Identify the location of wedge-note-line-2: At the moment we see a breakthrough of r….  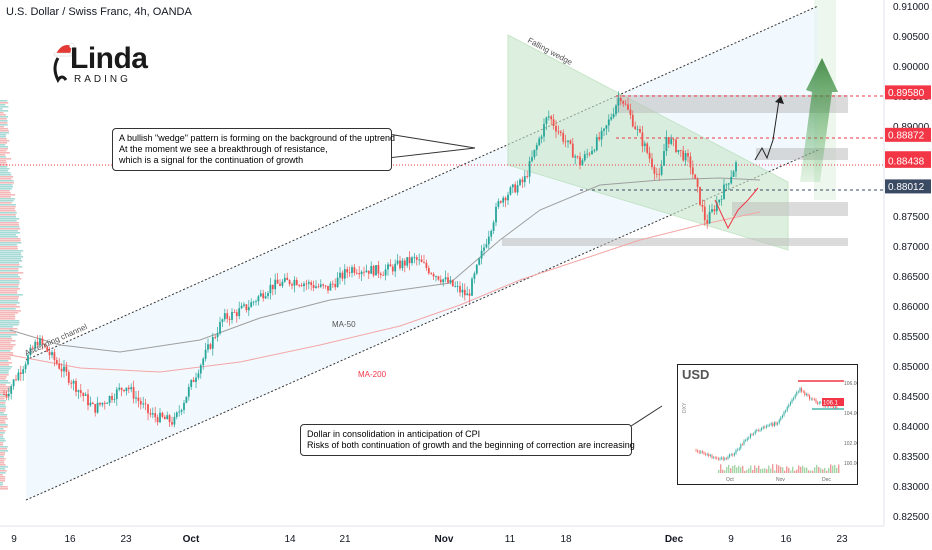
(223, 149).